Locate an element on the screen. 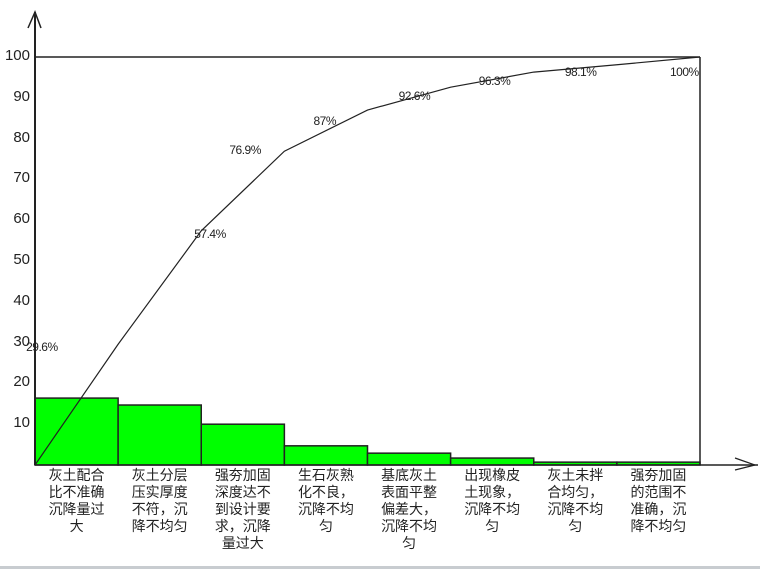 The height and width of the screenshot is (570, 760). cumulative-percent-label: 57.4% is located at coordinates (210, 233).